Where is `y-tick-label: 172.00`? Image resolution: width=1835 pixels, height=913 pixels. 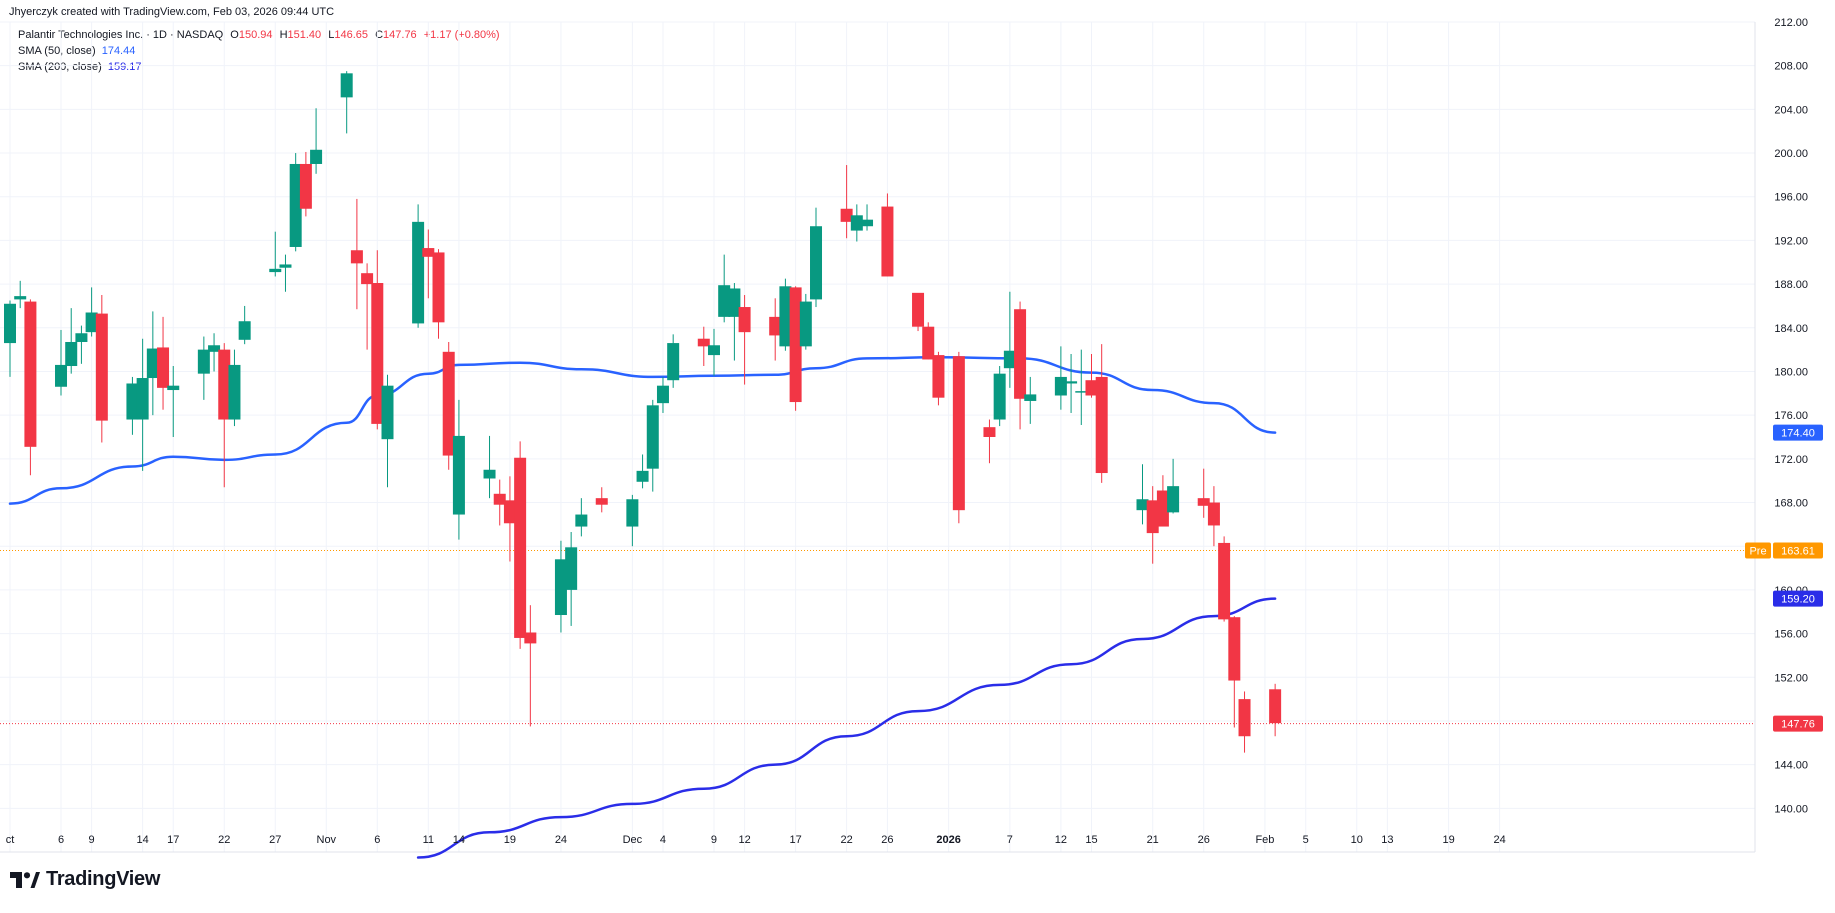
y-tick-label: 172.00 is located at coordinates (1791, 460).